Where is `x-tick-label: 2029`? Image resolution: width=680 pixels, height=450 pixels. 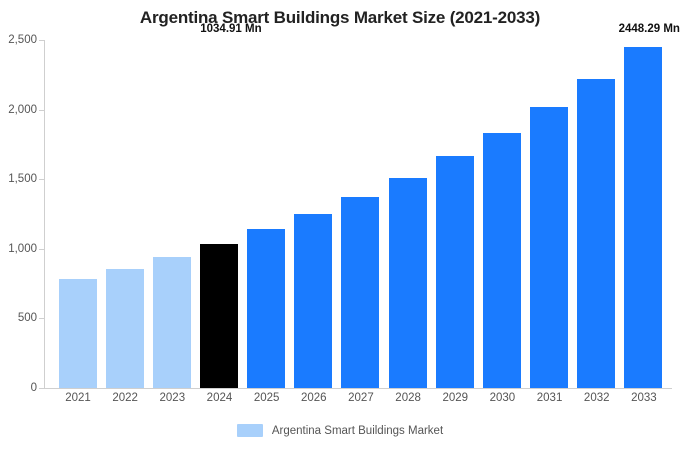 x-tick-label: 2029 is located at coordinates (455, 398).